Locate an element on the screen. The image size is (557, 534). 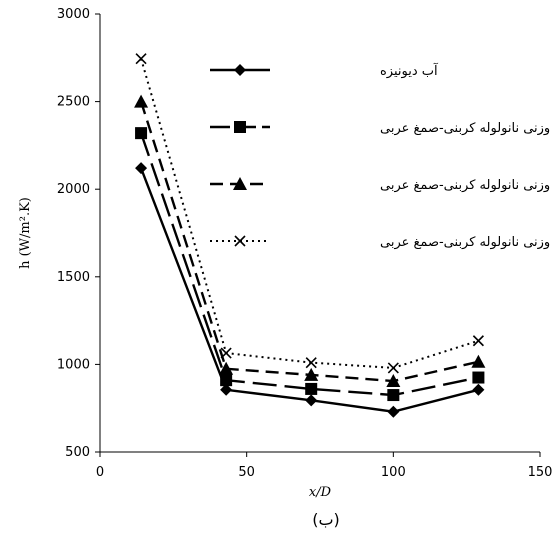
y-tick-label: 500 is located at coordinates (77, 452).